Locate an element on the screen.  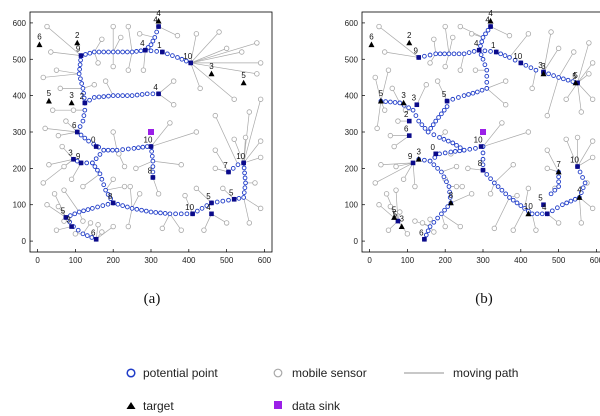
point-label: 6 is located at coordinates (406, 129).